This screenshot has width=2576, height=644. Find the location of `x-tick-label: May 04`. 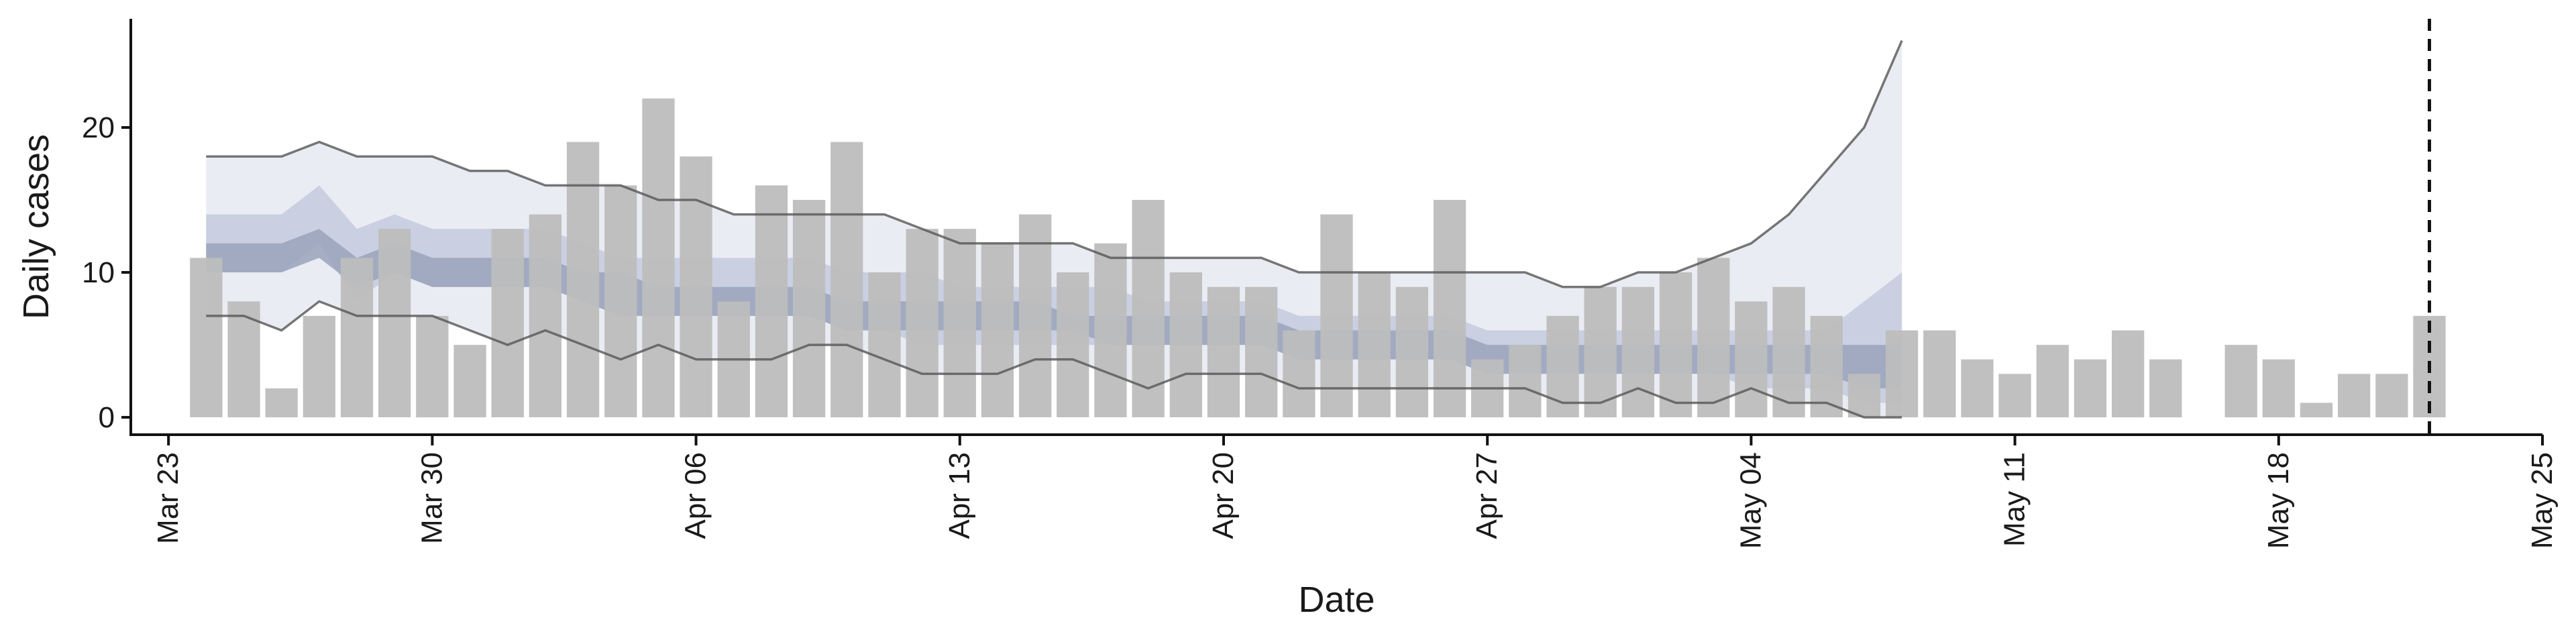

x-tick-label: May 04 is located at coordinates (1750, 500).